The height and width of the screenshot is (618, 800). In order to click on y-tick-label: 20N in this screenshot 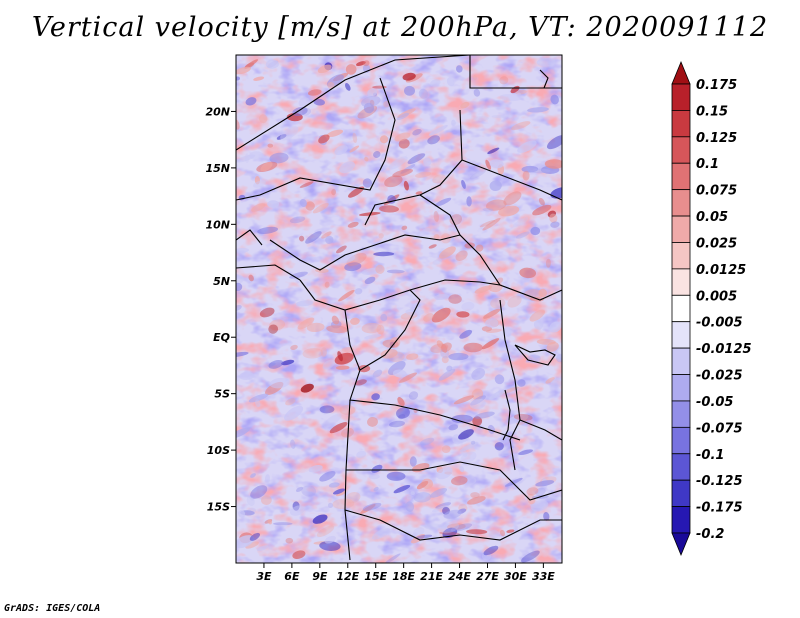, I will do `click(217, 111)`.